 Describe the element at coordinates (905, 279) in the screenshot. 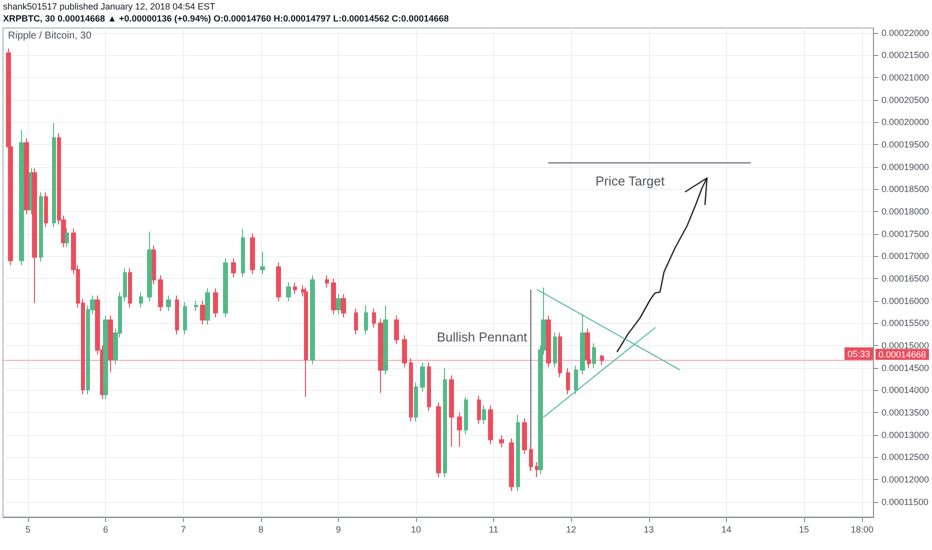

I see `y-tick-label: 0.00016500` at that location.